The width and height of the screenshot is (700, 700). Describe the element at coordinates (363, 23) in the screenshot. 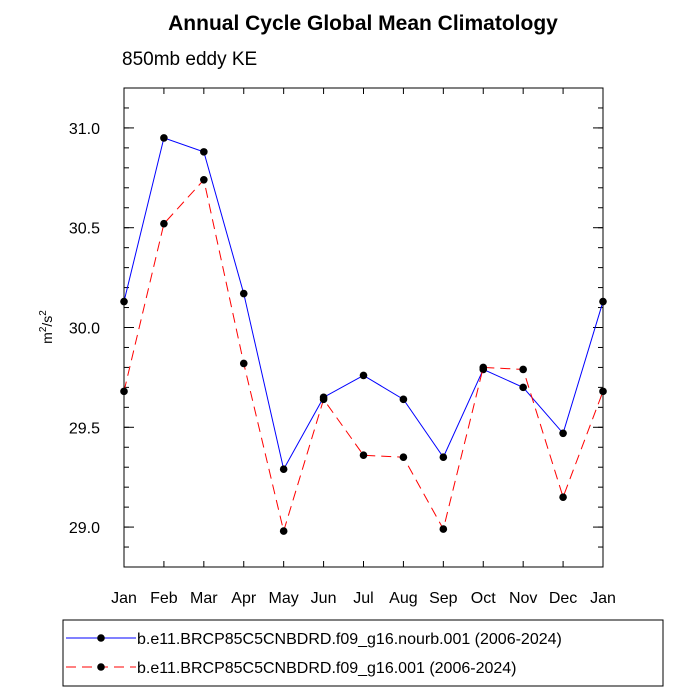

I see `chart-title: Annual Cycle Global Mean Climatology` at that location.